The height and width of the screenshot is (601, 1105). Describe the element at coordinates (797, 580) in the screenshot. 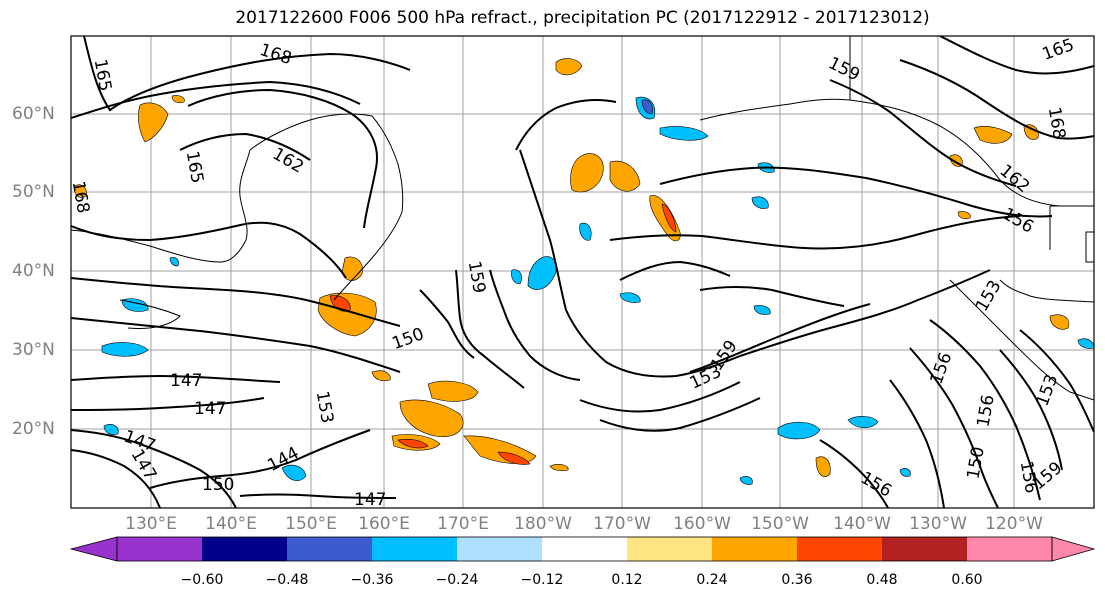

I see `colorbar-tick-label: 0.36` at that location.